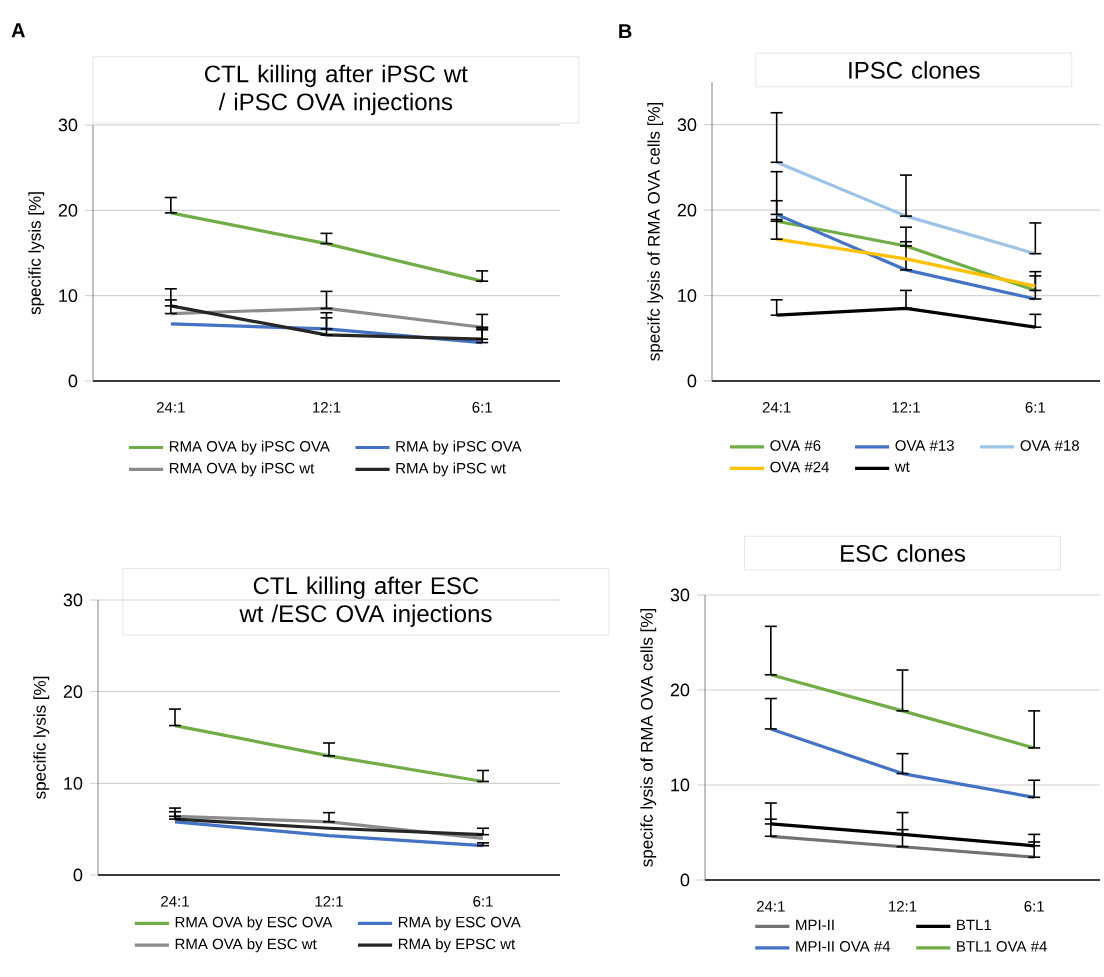 This screenshot has height=977, width=1104. I want to click on legend-label: BTL1, so click(974, 925).